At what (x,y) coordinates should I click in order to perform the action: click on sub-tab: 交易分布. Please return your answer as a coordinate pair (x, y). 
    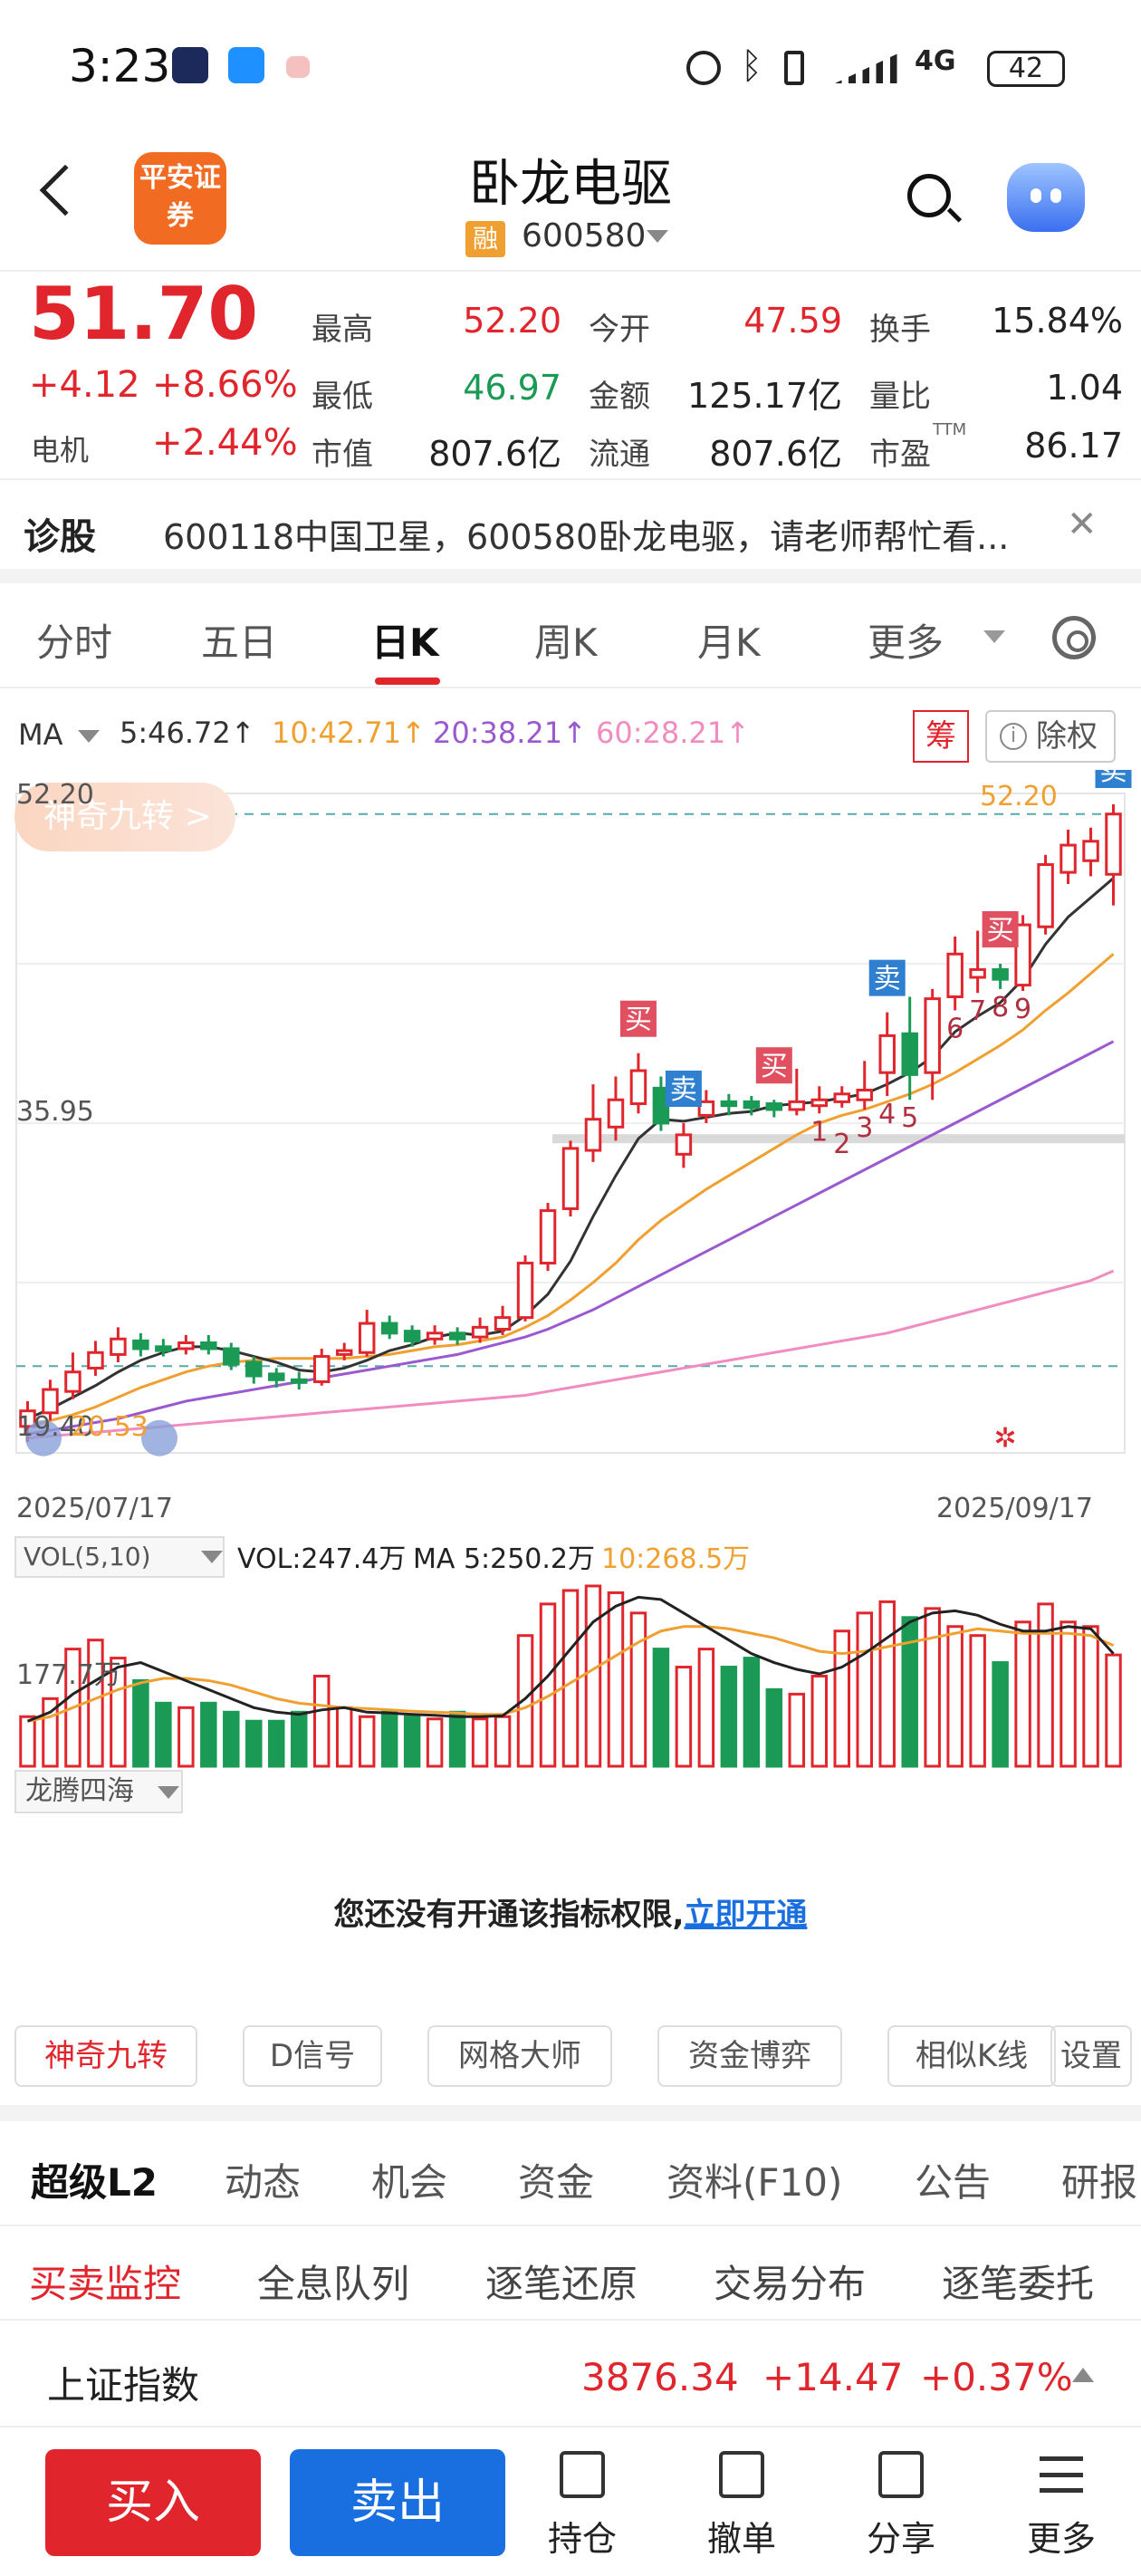
    Looking at the image, I should click on (790, 2284).